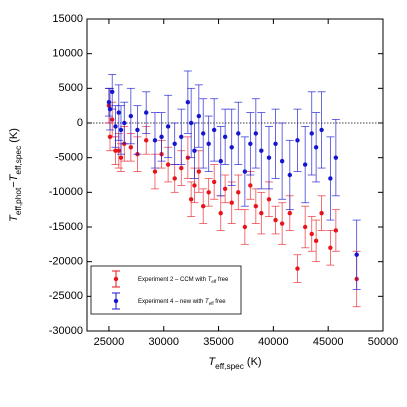 This screenshot has height=407, width=407. What do you see at coordinates (66, 331) in the screenshot?
I see `y-tick-label: -30000` at bounding box center [66, 331].